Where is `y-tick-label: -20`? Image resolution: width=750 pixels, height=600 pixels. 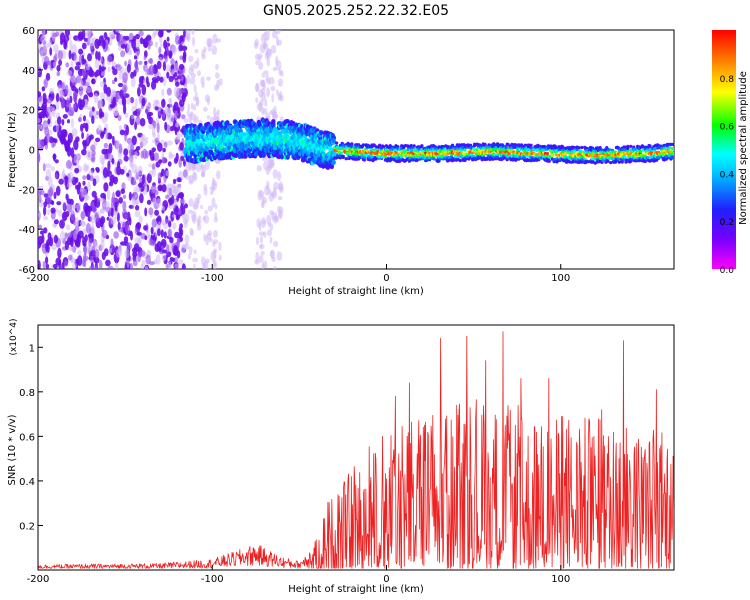
y-tick-label: -20 is located at coordinates (27, 190).